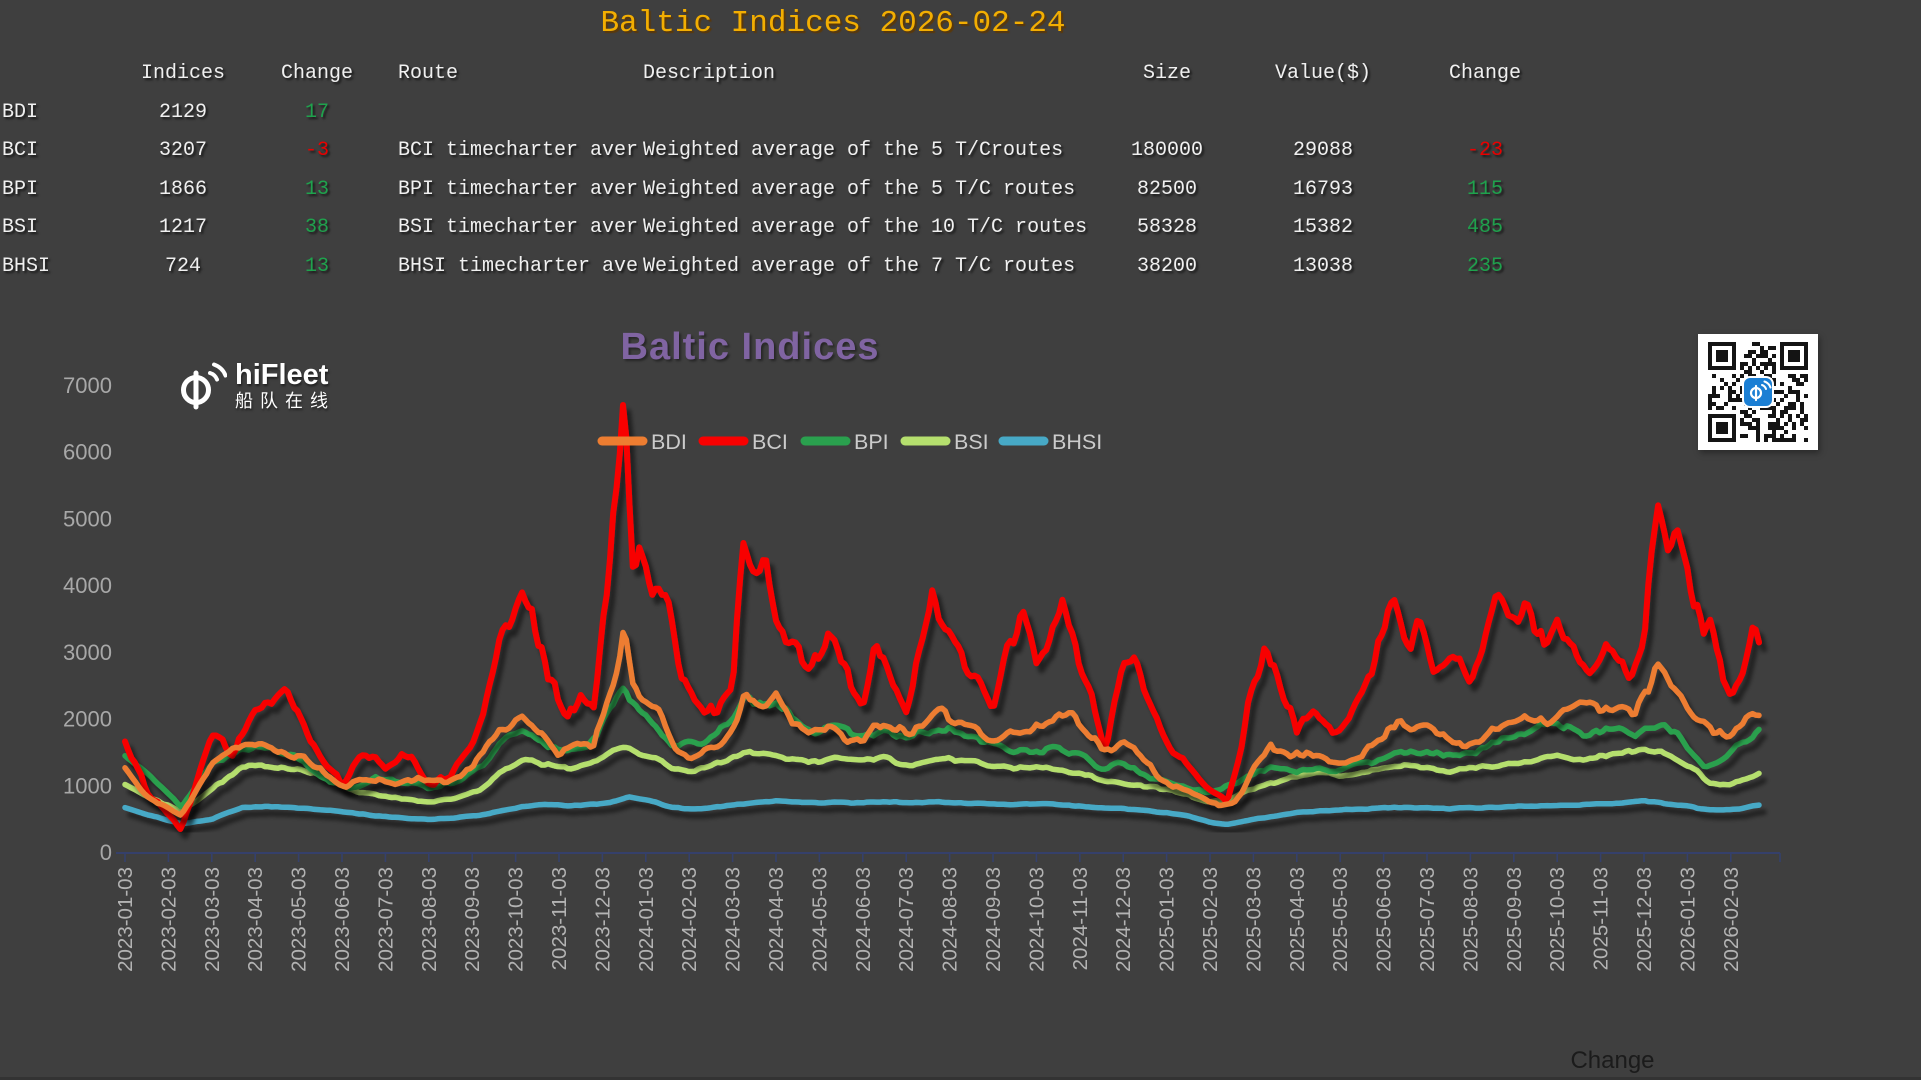  I want to click on cell-bsi-change2: 485, so click(1484, 228).